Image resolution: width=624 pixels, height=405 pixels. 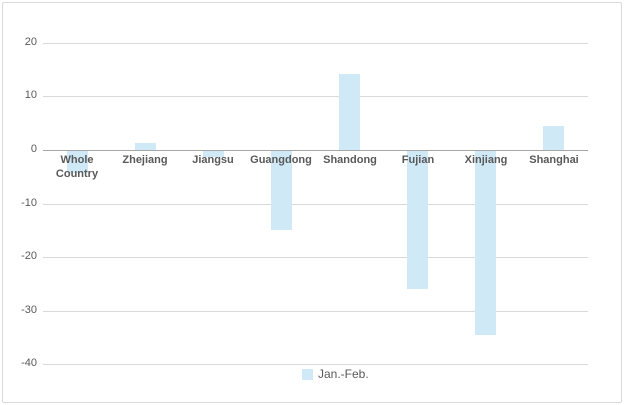 What do you see at coordinates (30, 42) in the screenshot?
I see `y-axis-tick-label: 20` at bounding box center [30, 42].